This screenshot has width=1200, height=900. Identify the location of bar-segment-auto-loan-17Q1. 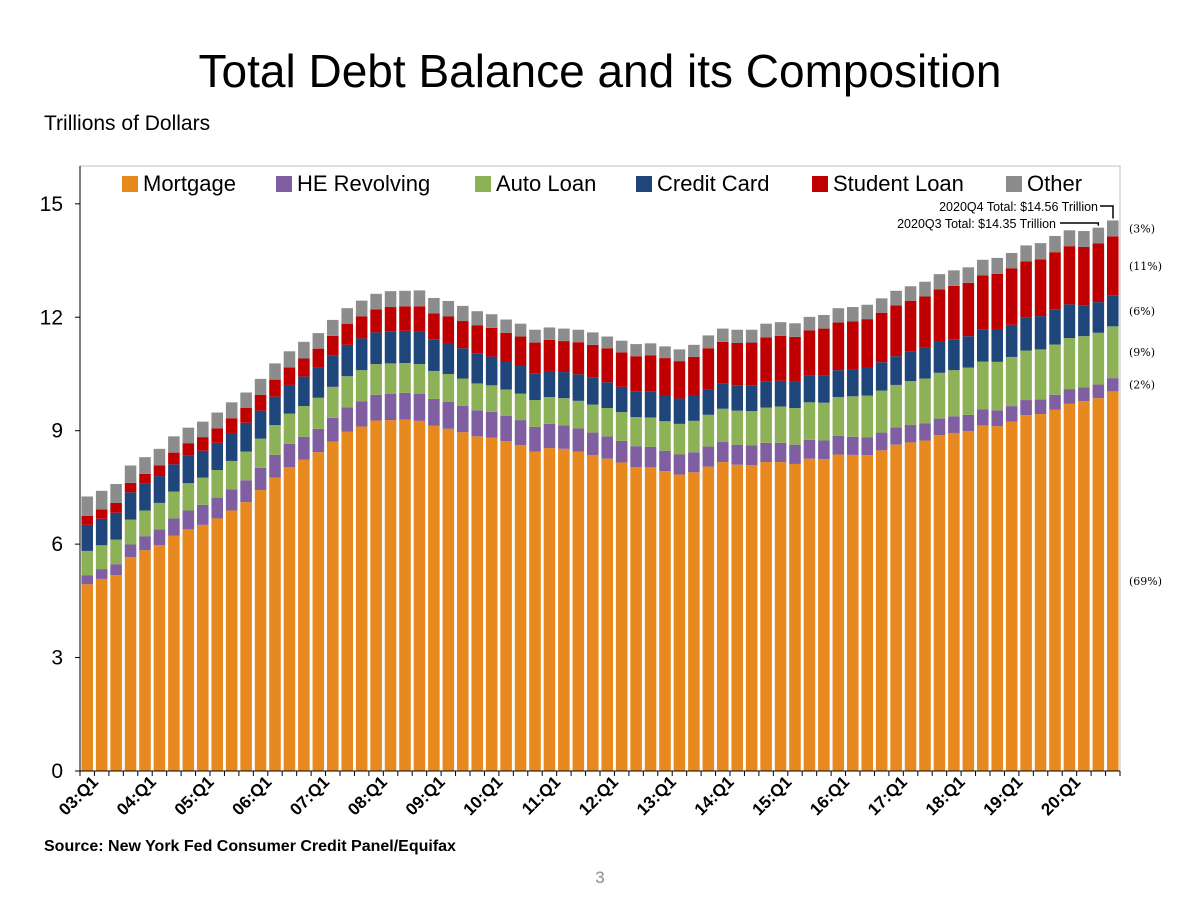
(896, 406).